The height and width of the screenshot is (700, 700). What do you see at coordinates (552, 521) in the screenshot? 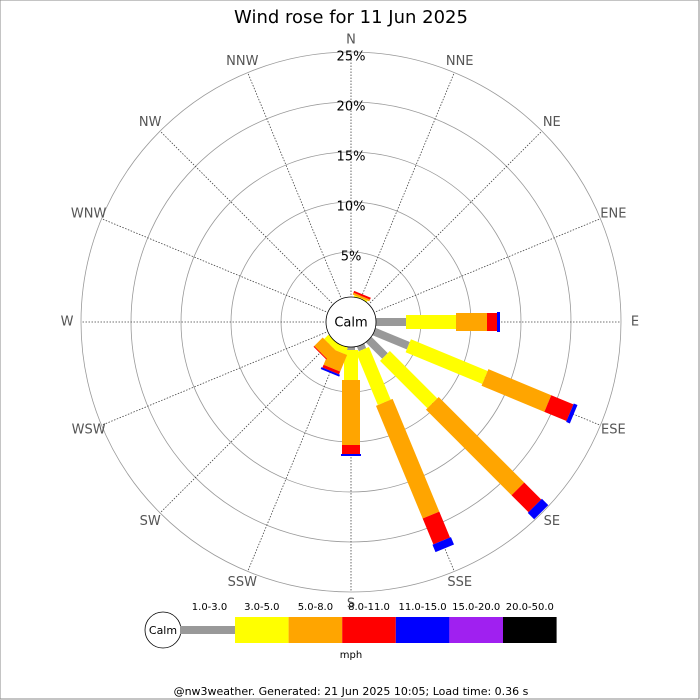
I see `direction-label: SE` at bounding box center [552, 521].